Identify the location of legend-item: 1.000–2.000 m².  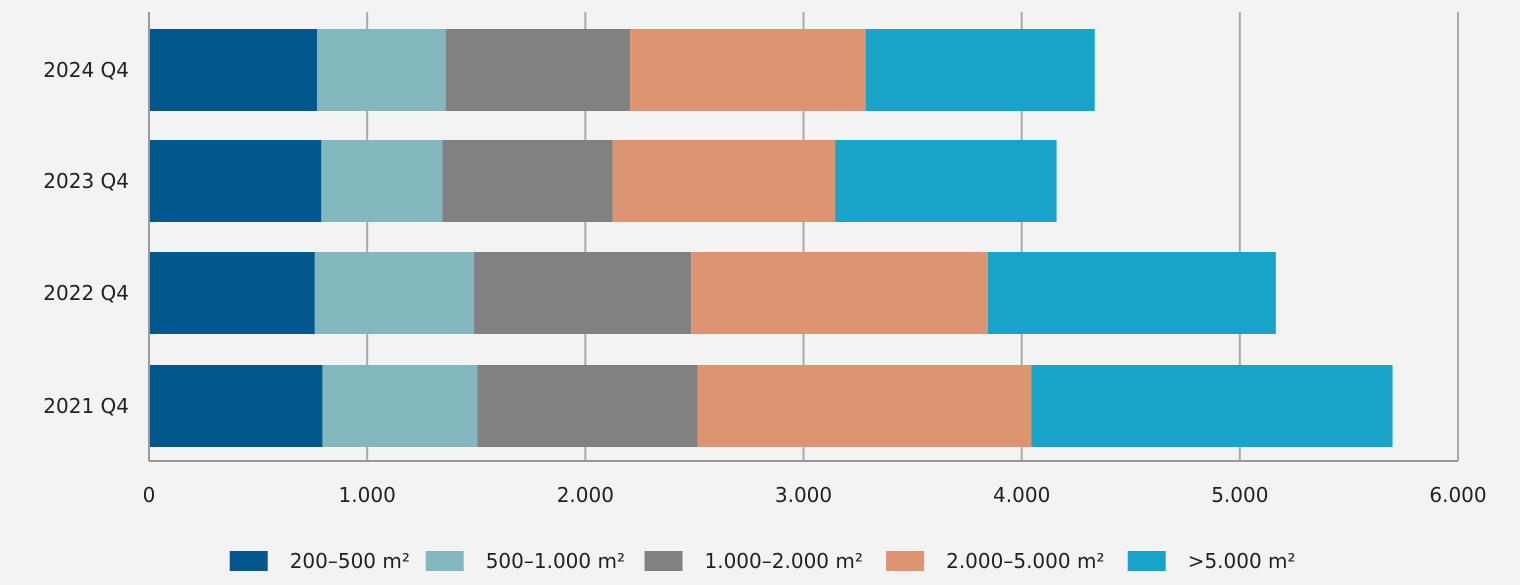
(753, 561).